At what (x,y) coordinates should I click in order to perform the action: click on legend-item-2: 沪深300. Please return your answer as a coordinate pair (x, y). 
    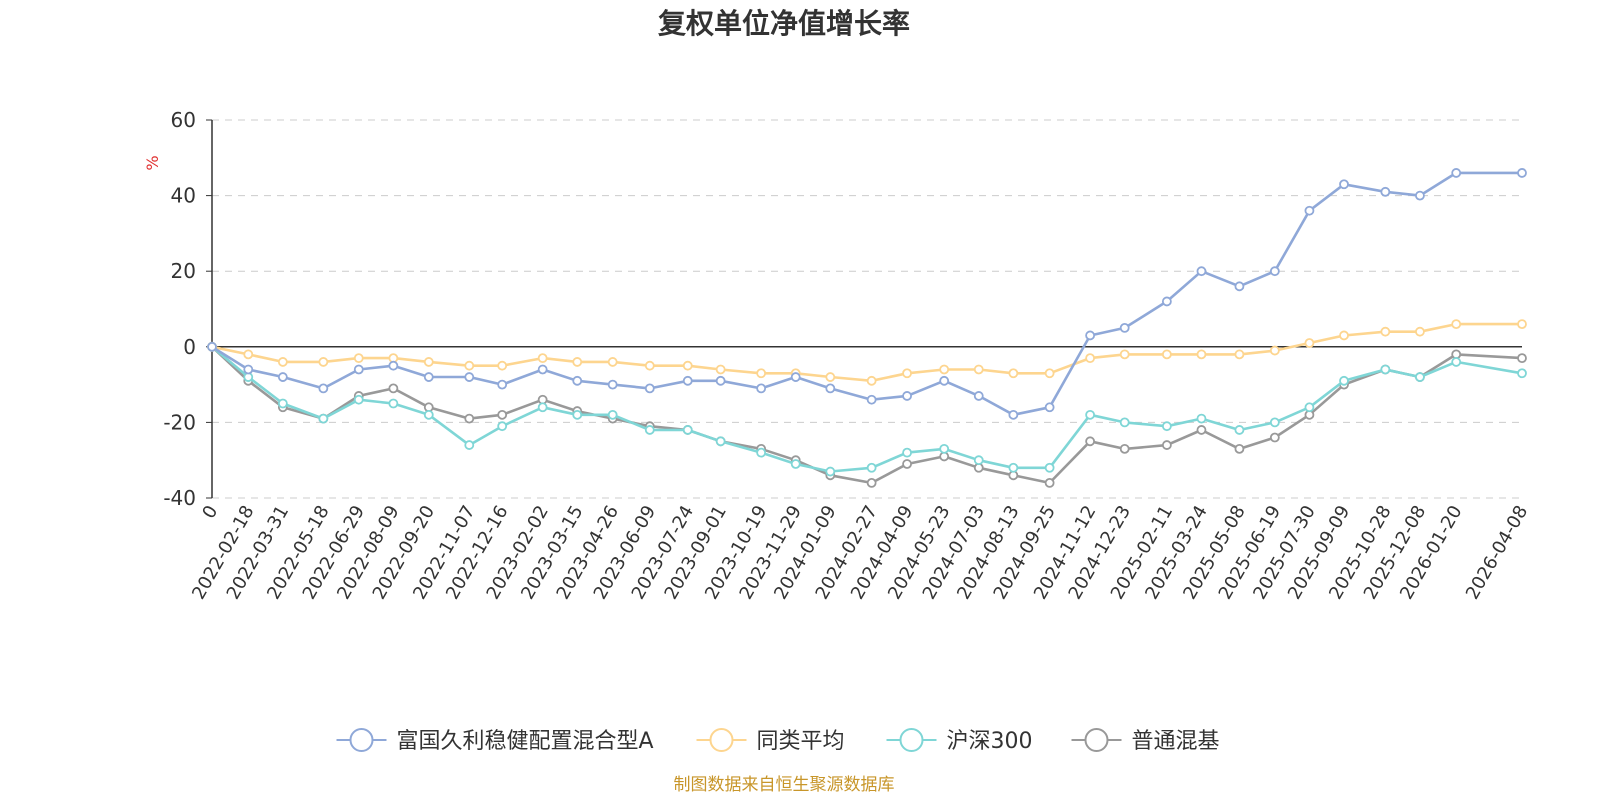
    Looking at the image, I should click on (959, 741).